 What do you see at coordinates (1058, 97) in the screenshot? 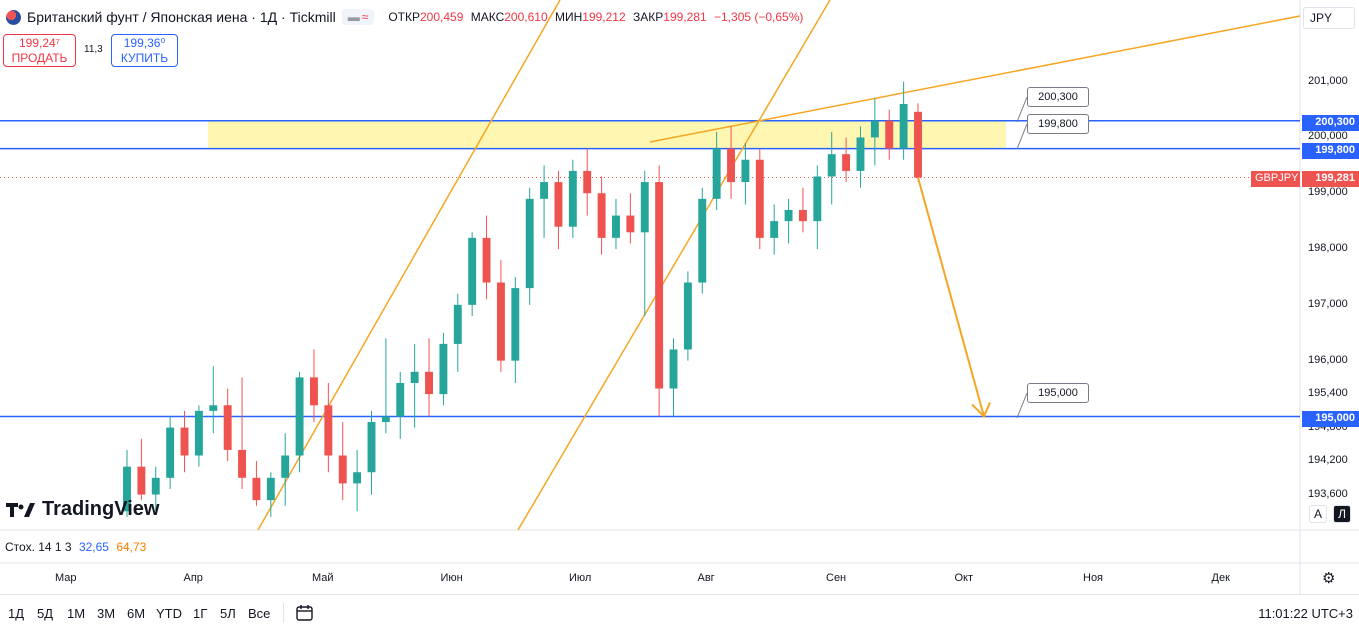
I see `annotation-200300: 200,300` at bounding box center [1058, 97].